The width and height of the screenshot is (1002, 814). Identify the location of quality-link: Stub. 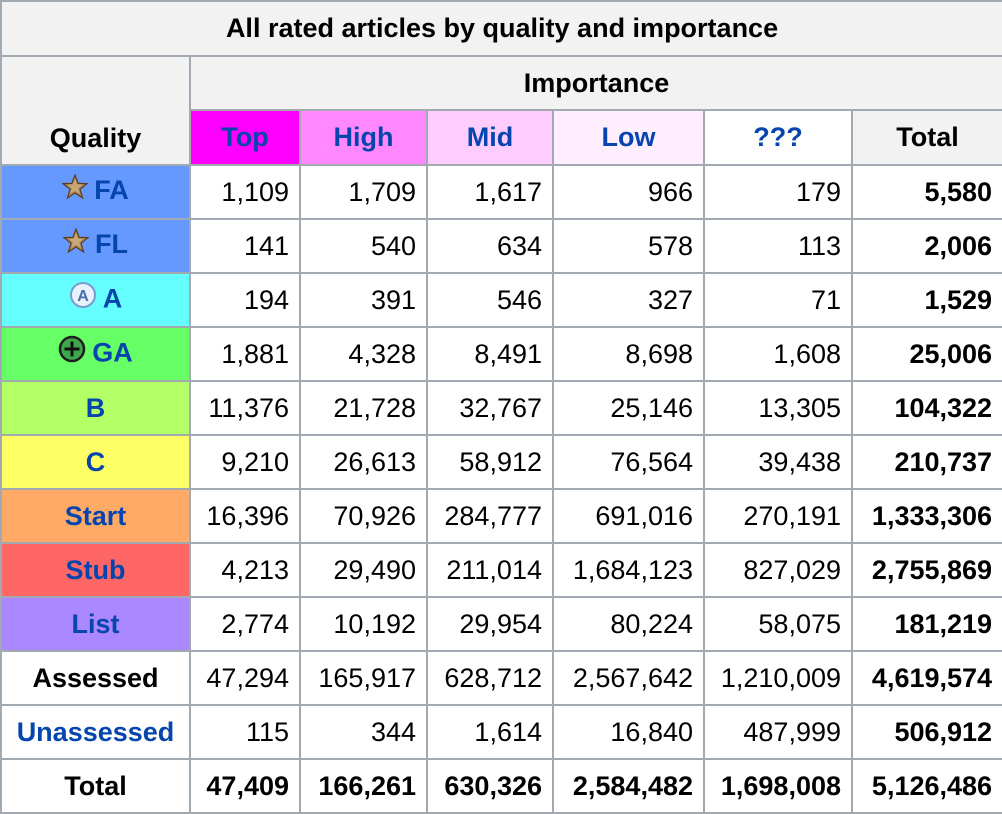
(95, 569).